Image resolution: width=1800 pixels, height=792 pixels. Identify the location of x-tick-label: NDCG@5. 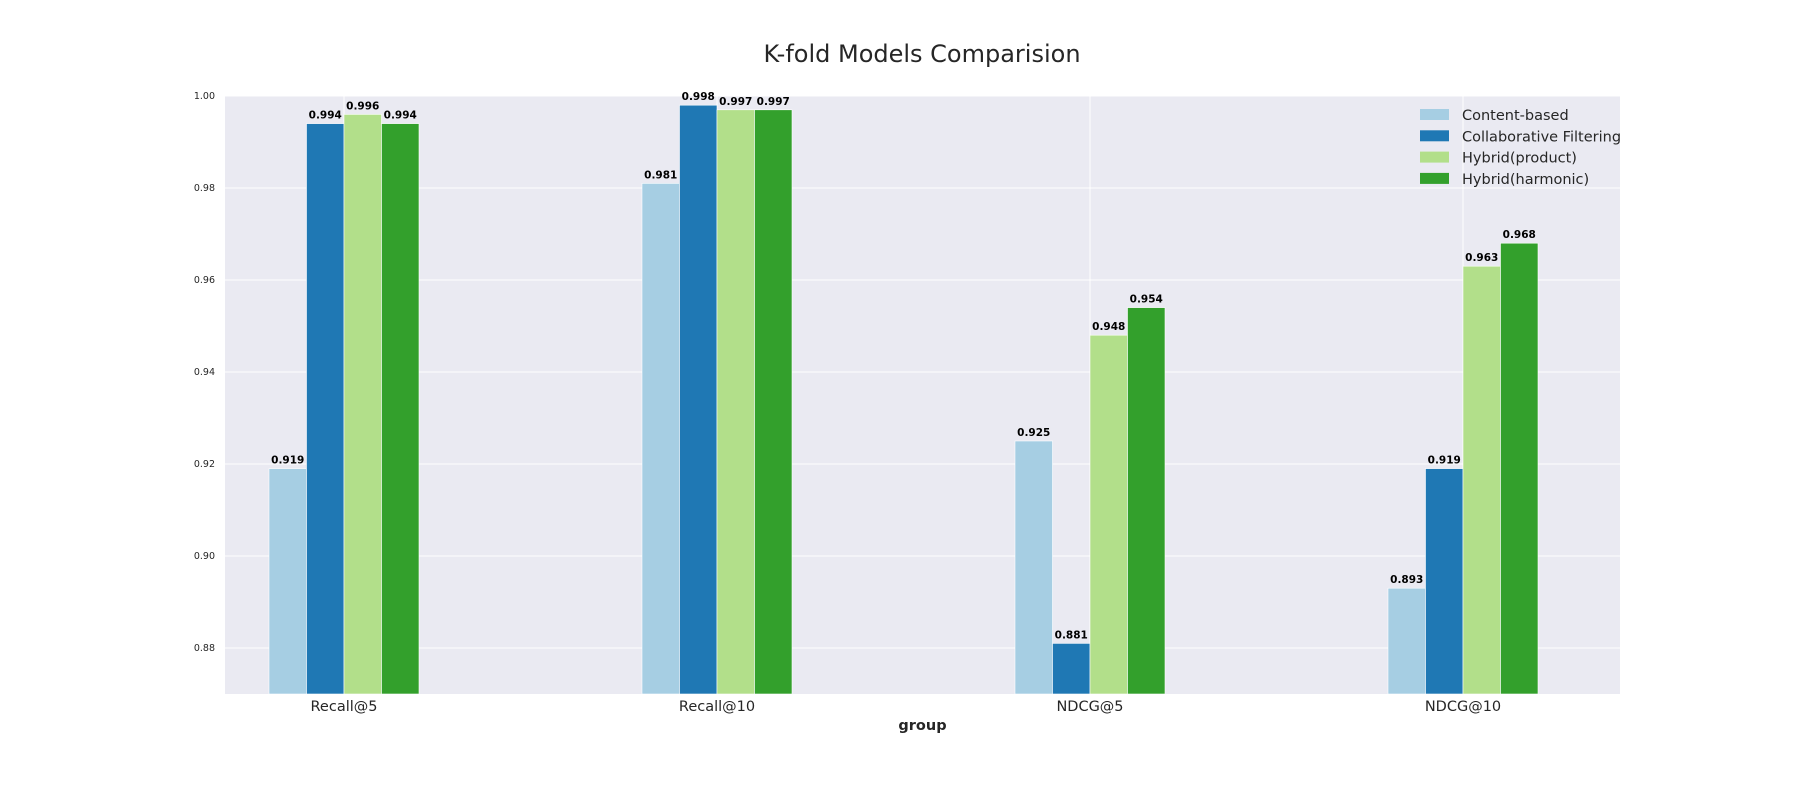
(1089, 707).